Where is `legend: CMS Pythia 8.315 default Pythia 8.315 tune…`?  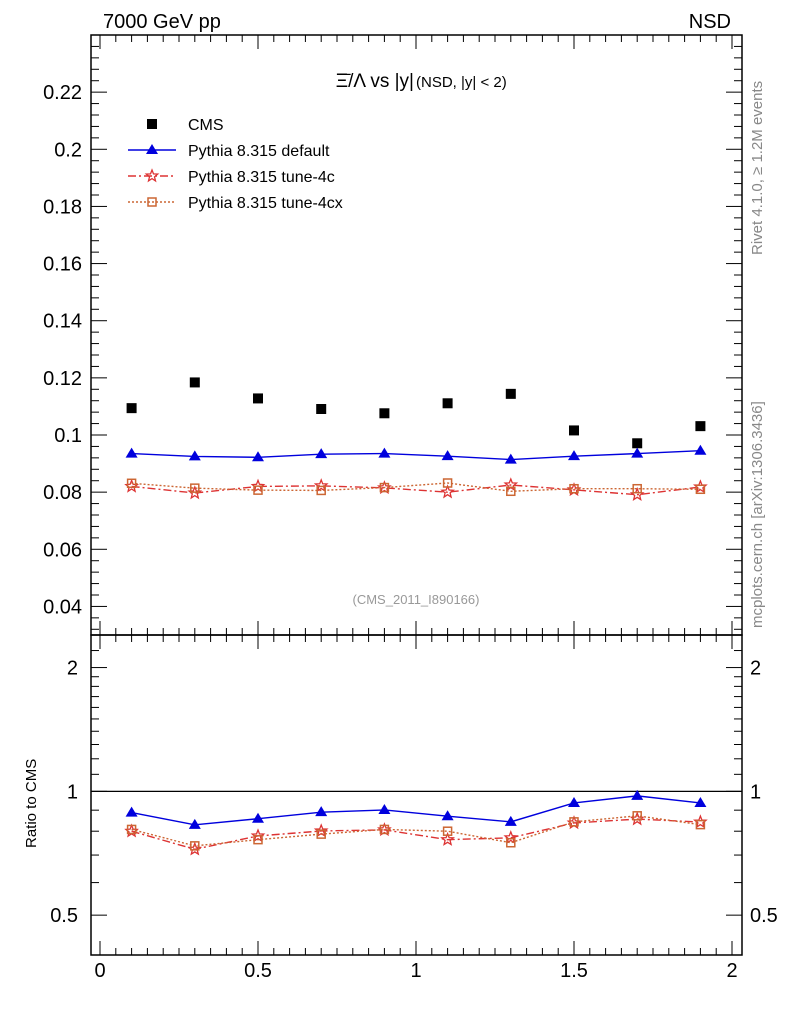
legend: CMS Pythia 8.315 default Pythia 8.315 tune… is located at coordinates (235, 164).